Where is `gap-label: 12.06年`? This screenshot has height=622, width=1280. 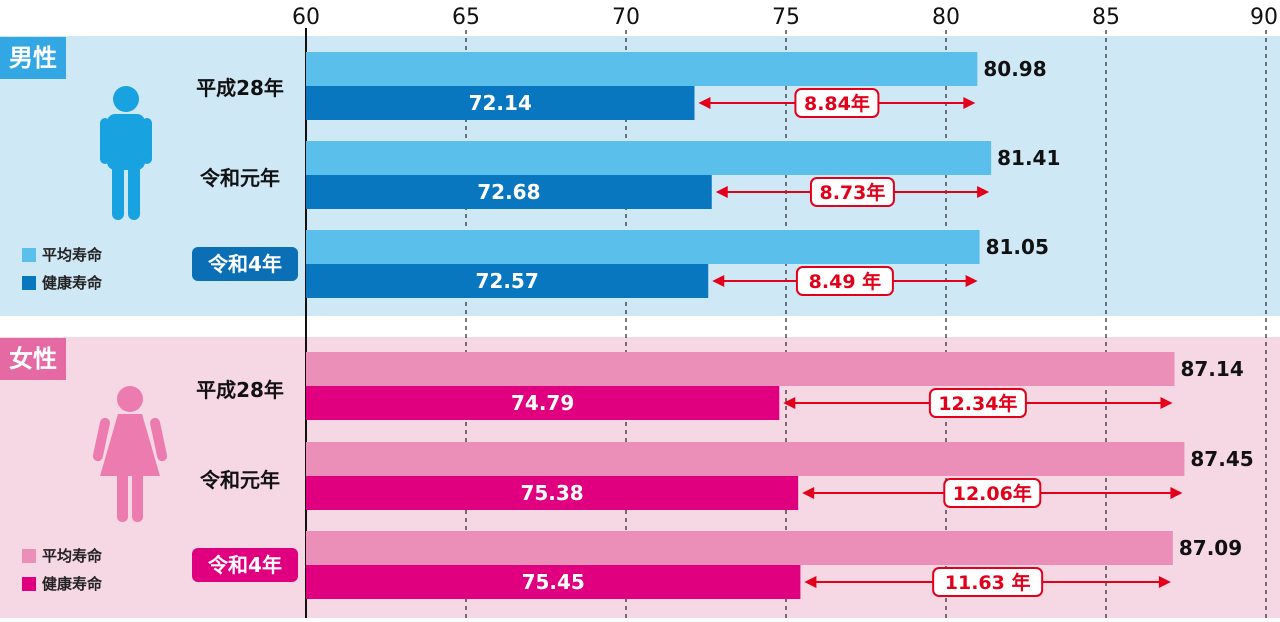
gap-label: 12.06年 is located at coordinates (992, 493).